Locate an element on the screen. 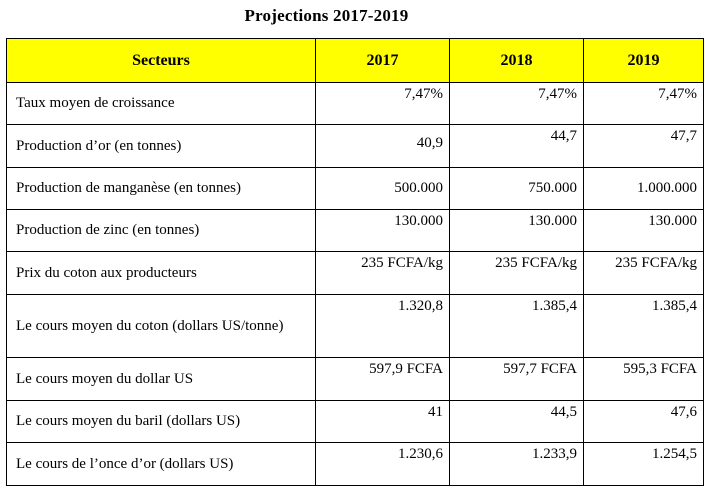 This screenshot has width=709, height=494. cell-2018: 750.000 is located at coordinates (516, 188).